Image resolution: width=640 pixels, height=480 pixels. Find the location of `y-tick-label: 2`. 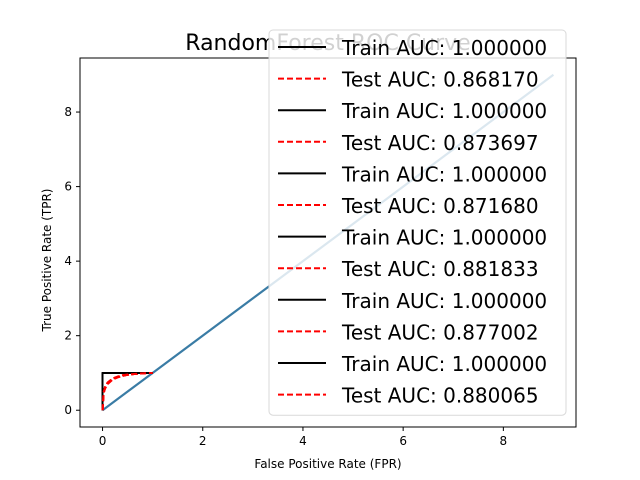

y-tick-label: 2 is located at coordinates (68, 336).